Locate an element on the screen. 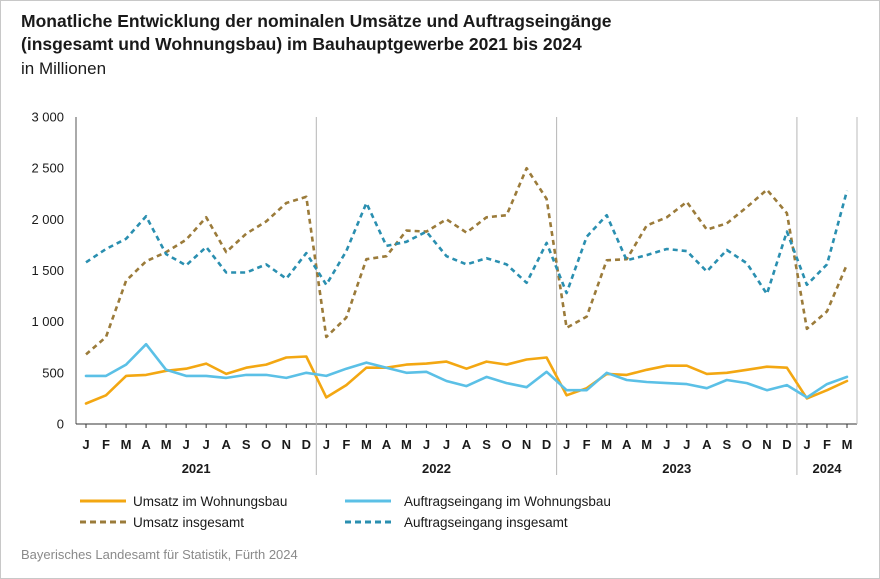 Image resolution: width=880 pixels, height=579 pixels. unit-label: in Millionen is located at coordinates (64, 68).